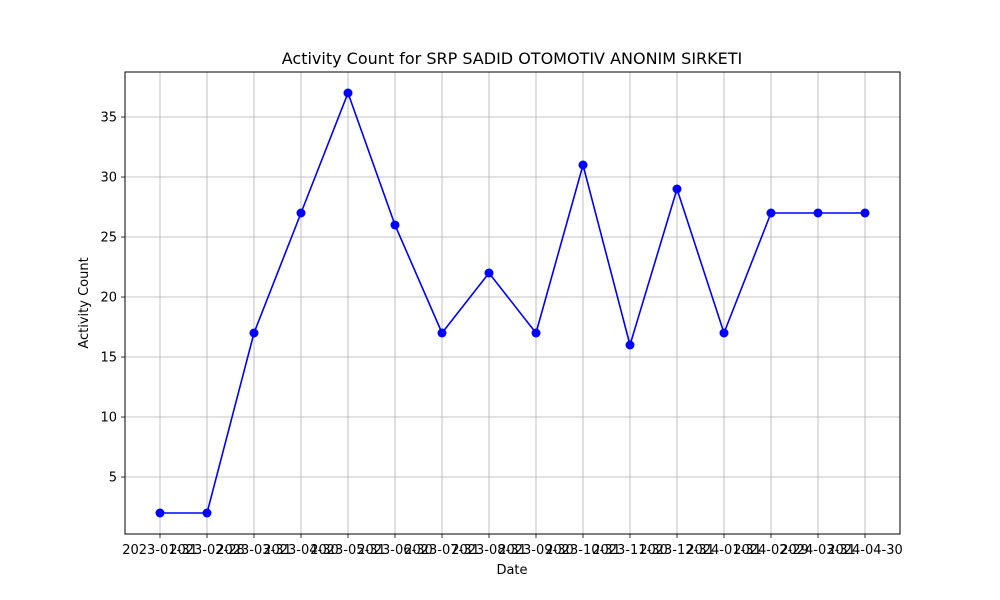 The image size is (1000, 600). I want to click on x-tick-label: 2023-01-31, so click(160, 550).